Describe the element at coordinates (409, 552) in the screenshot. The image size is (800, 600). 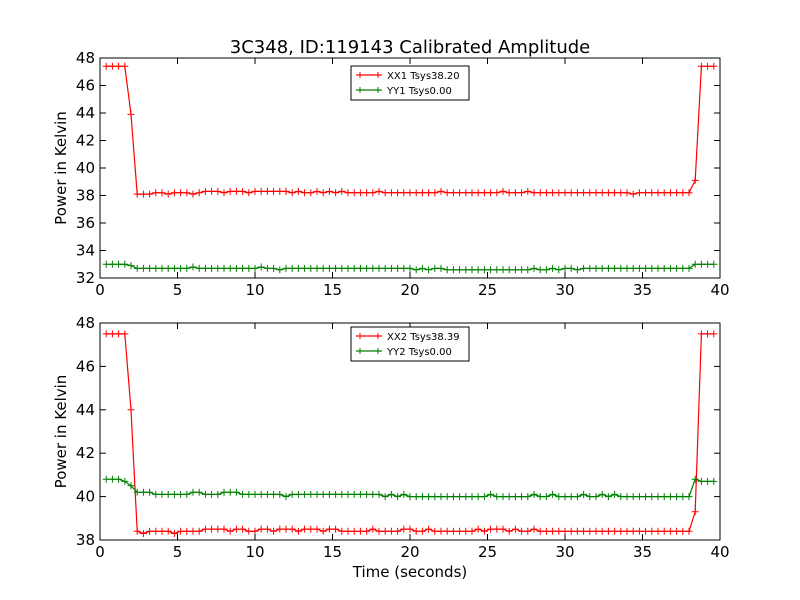
I see `x-tick-label: 20` at that location.